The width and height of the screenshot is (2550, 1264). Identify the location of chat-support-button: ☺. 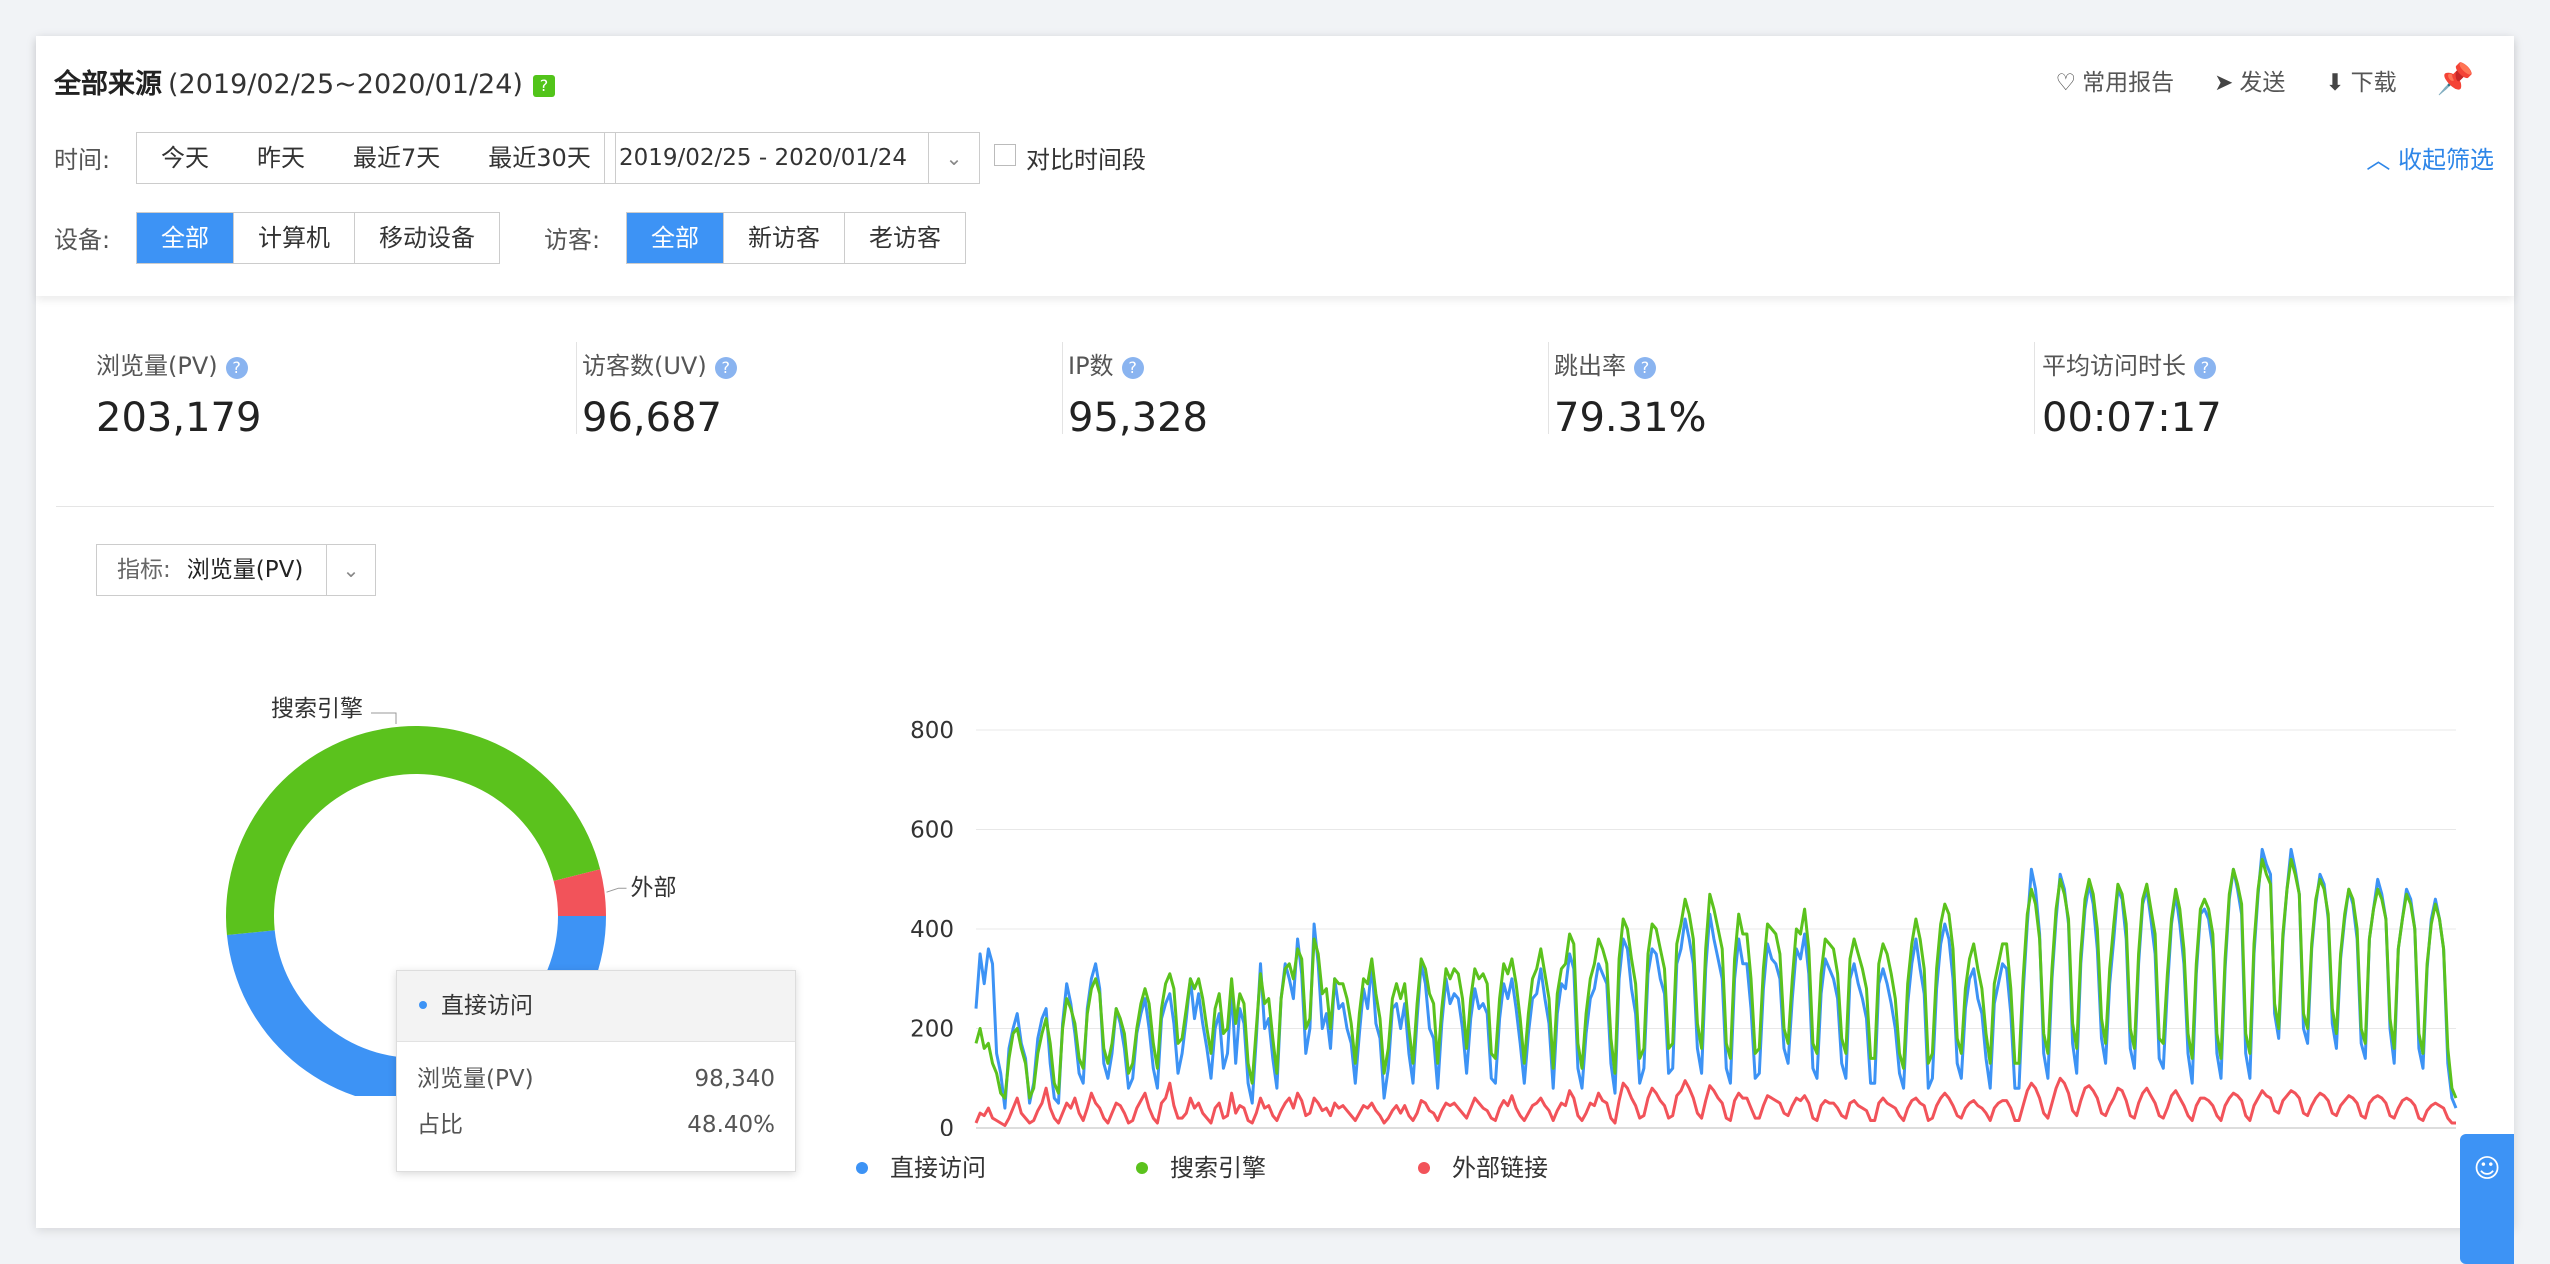
(2487, 1199).